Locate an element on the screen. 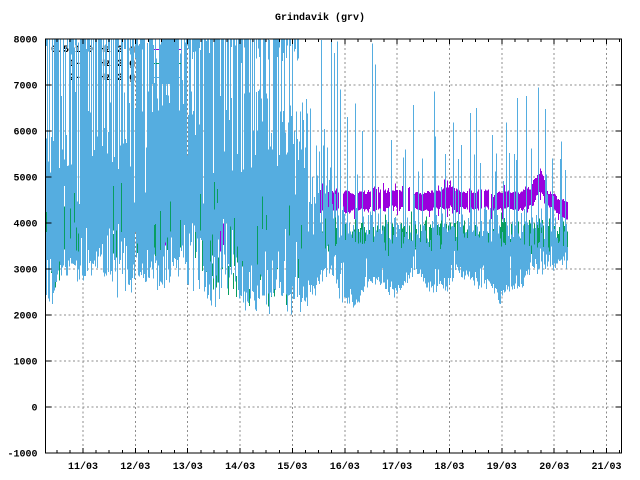 This screenshot has width=640, height=480. svg-text: 15/03 is located at coordinates (292, 467).